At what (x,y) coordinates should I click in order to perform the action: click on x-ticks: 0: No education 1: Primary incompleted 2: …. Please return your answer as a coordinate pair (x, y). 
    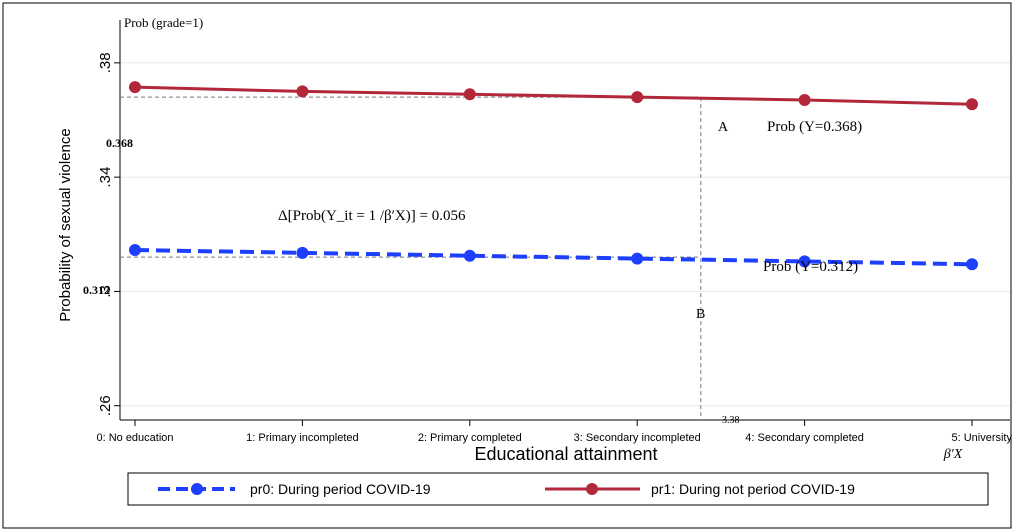
    Looking at the image, I should click on (554, 432).